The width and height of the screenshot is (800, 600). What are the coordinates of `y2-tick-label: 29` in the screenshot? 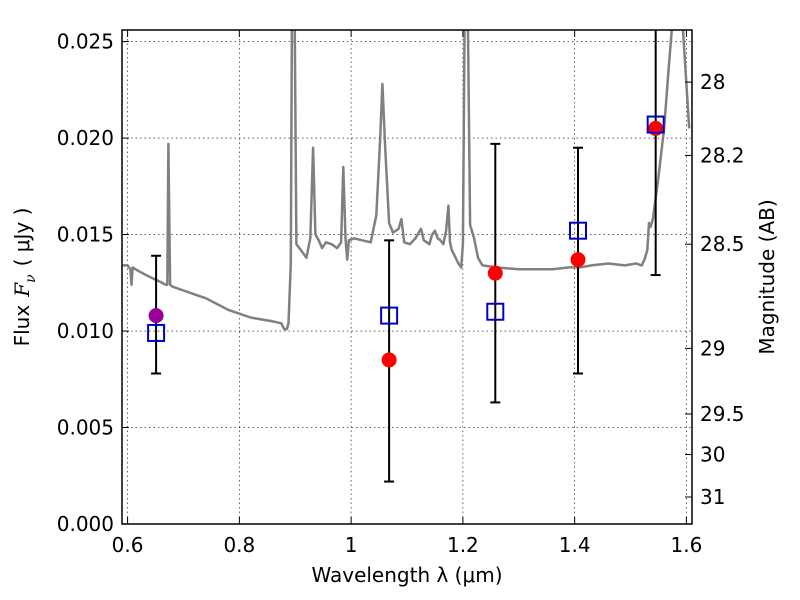 It's located at (712, 348).